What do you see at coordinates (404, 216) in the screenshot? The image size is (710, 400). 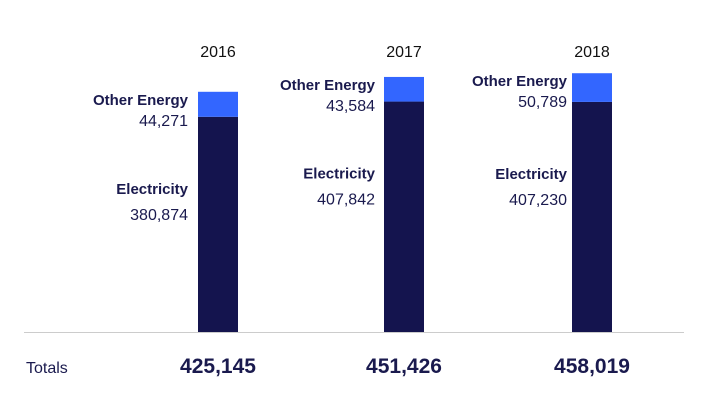 I see `bar-electricity-2017` at bounding box center [404, 216].